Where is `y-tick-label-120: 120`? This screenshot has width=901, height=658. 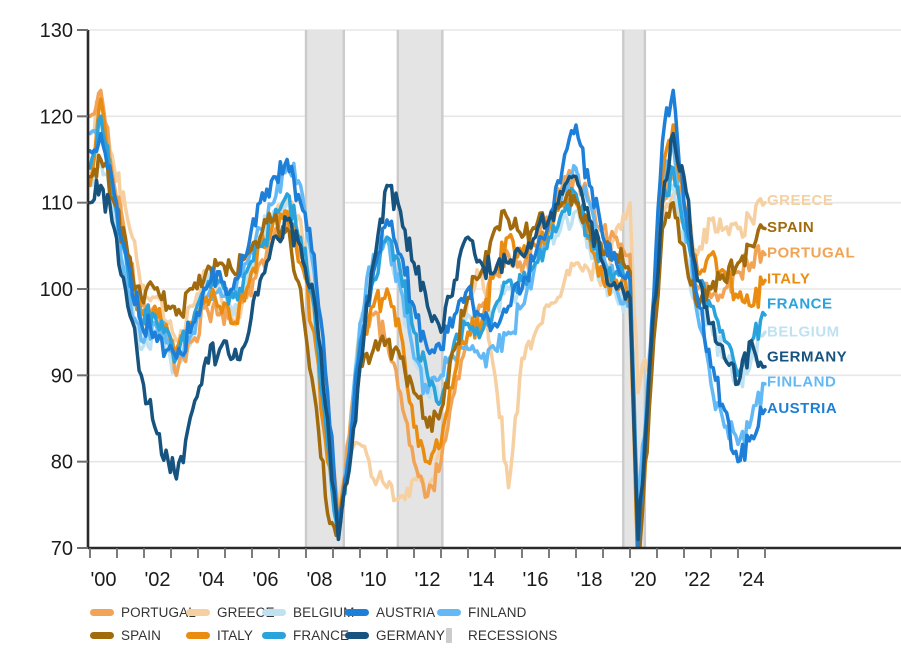 y-tick-label-120: 120 is located at coordinates (56, 117).